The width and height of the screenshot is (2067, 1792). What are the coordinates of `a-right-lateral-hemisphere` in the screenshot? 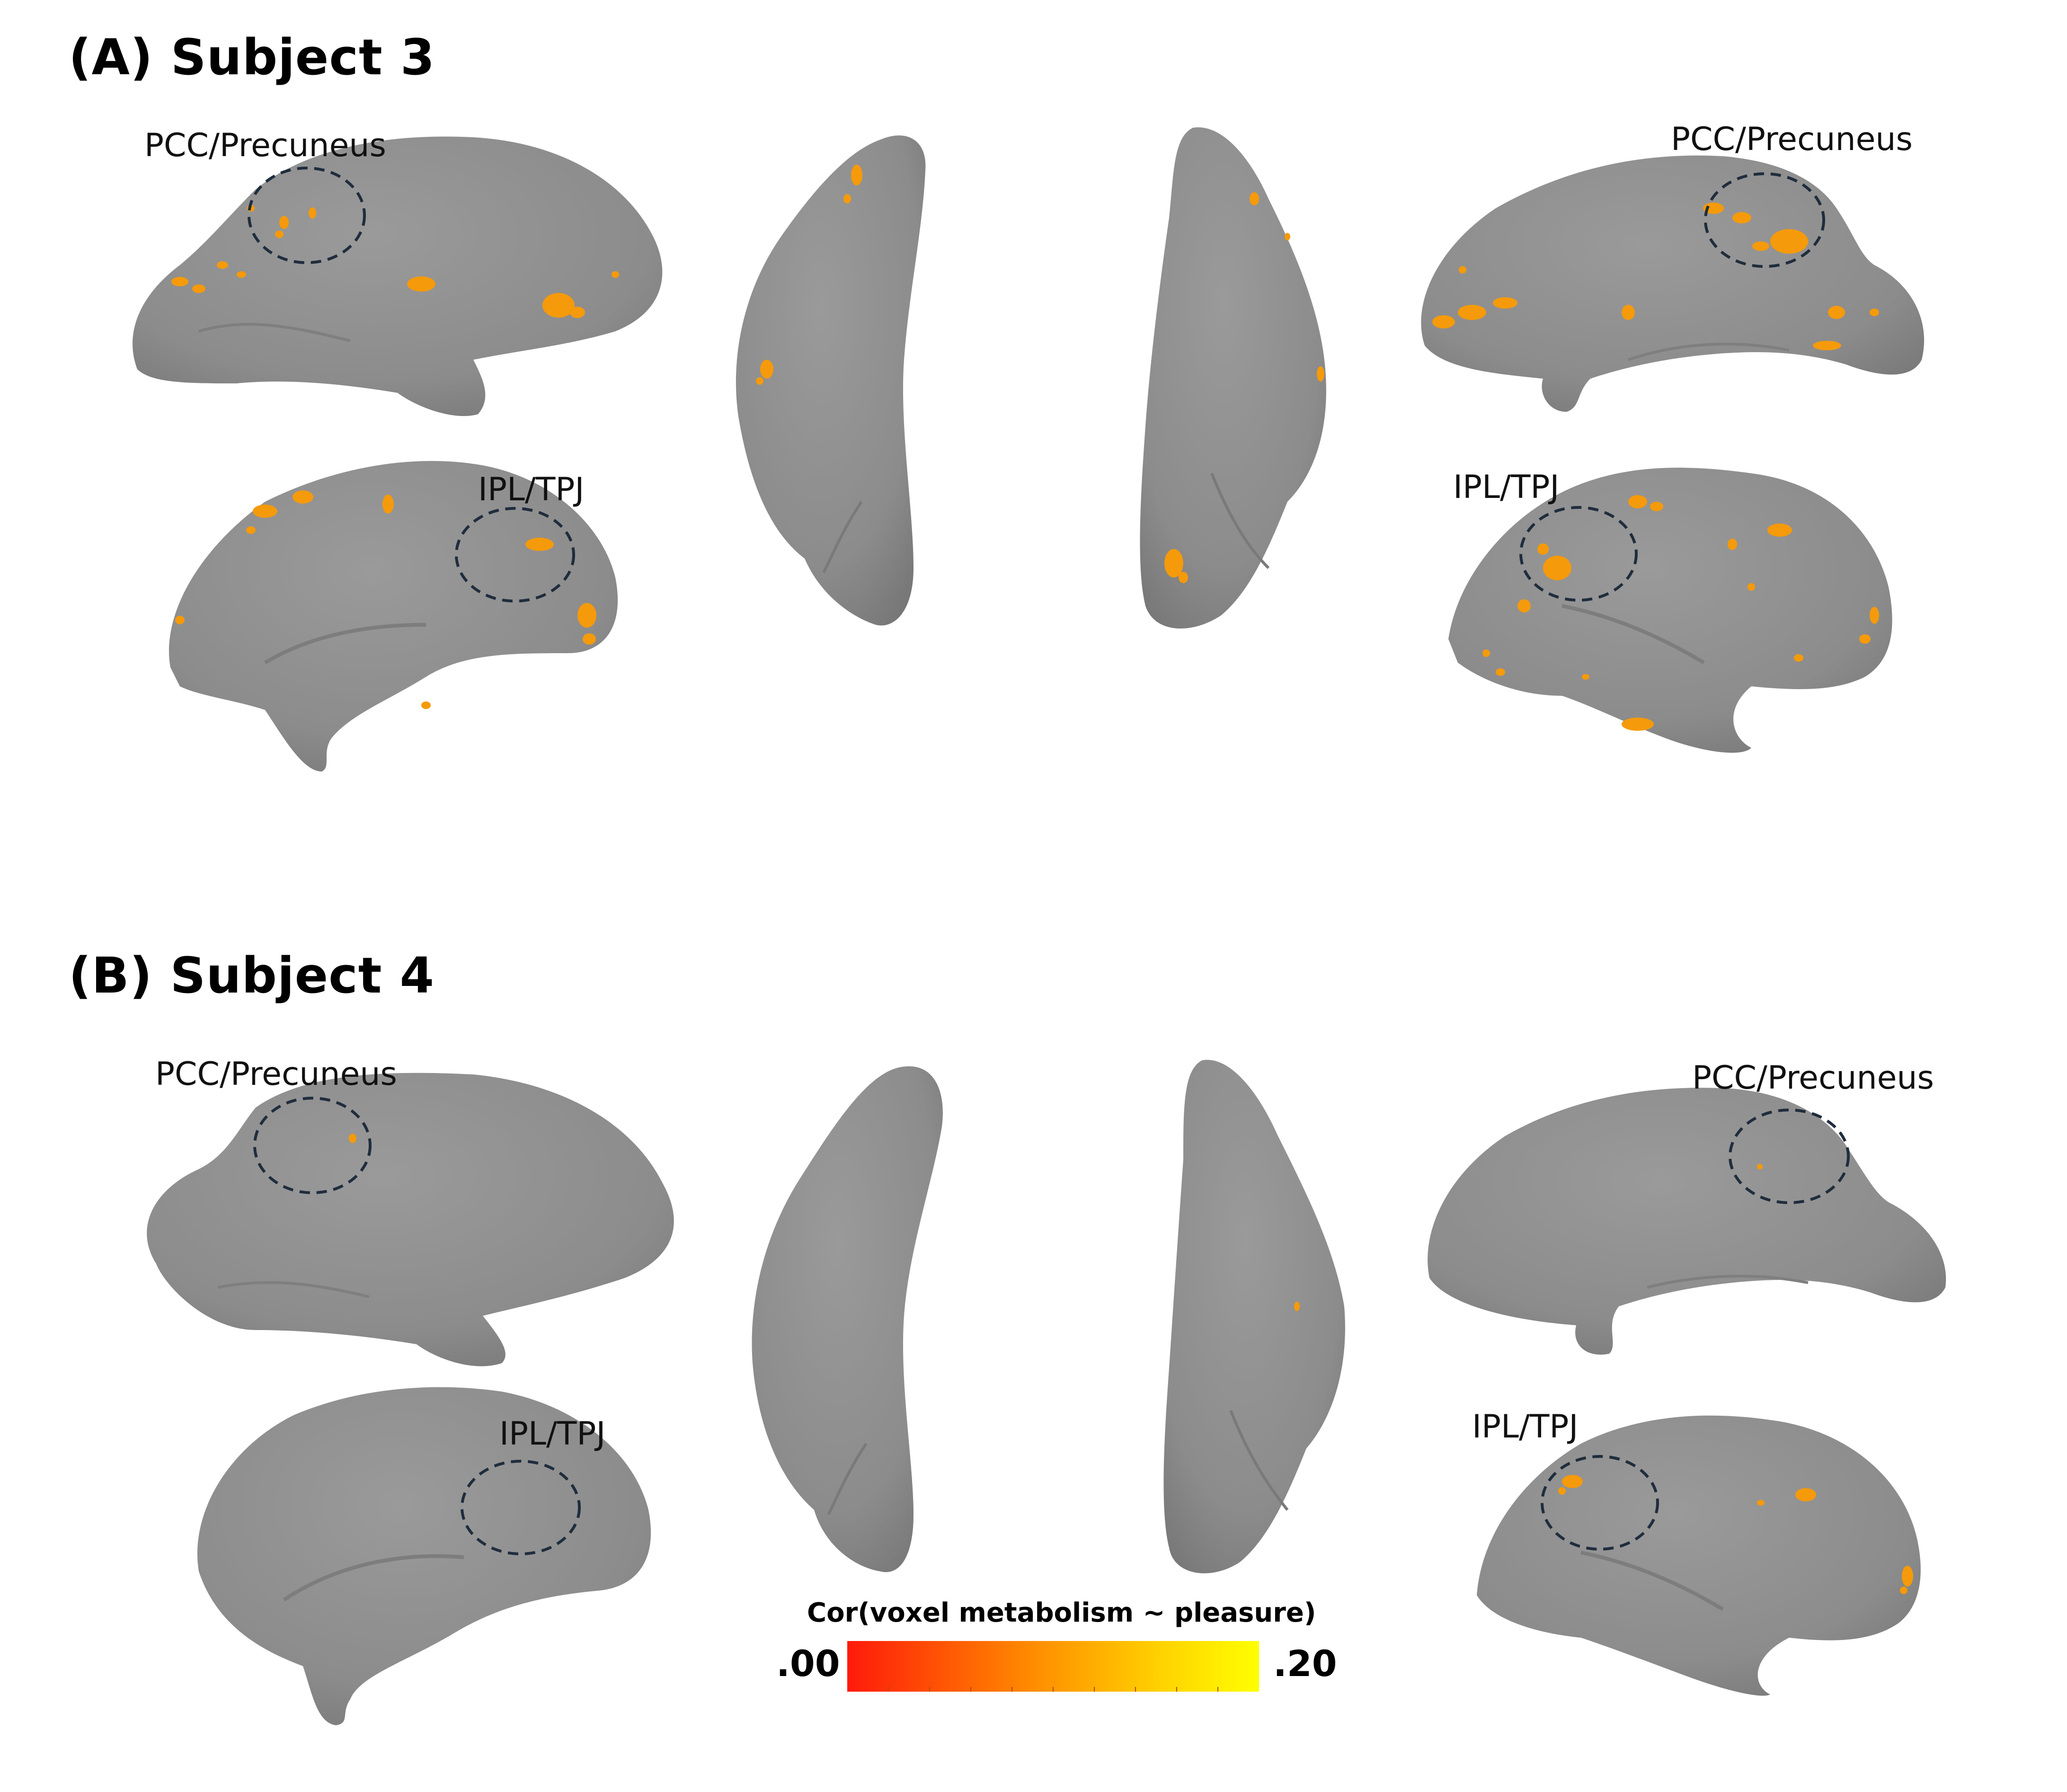 It's located at (1670, 611).